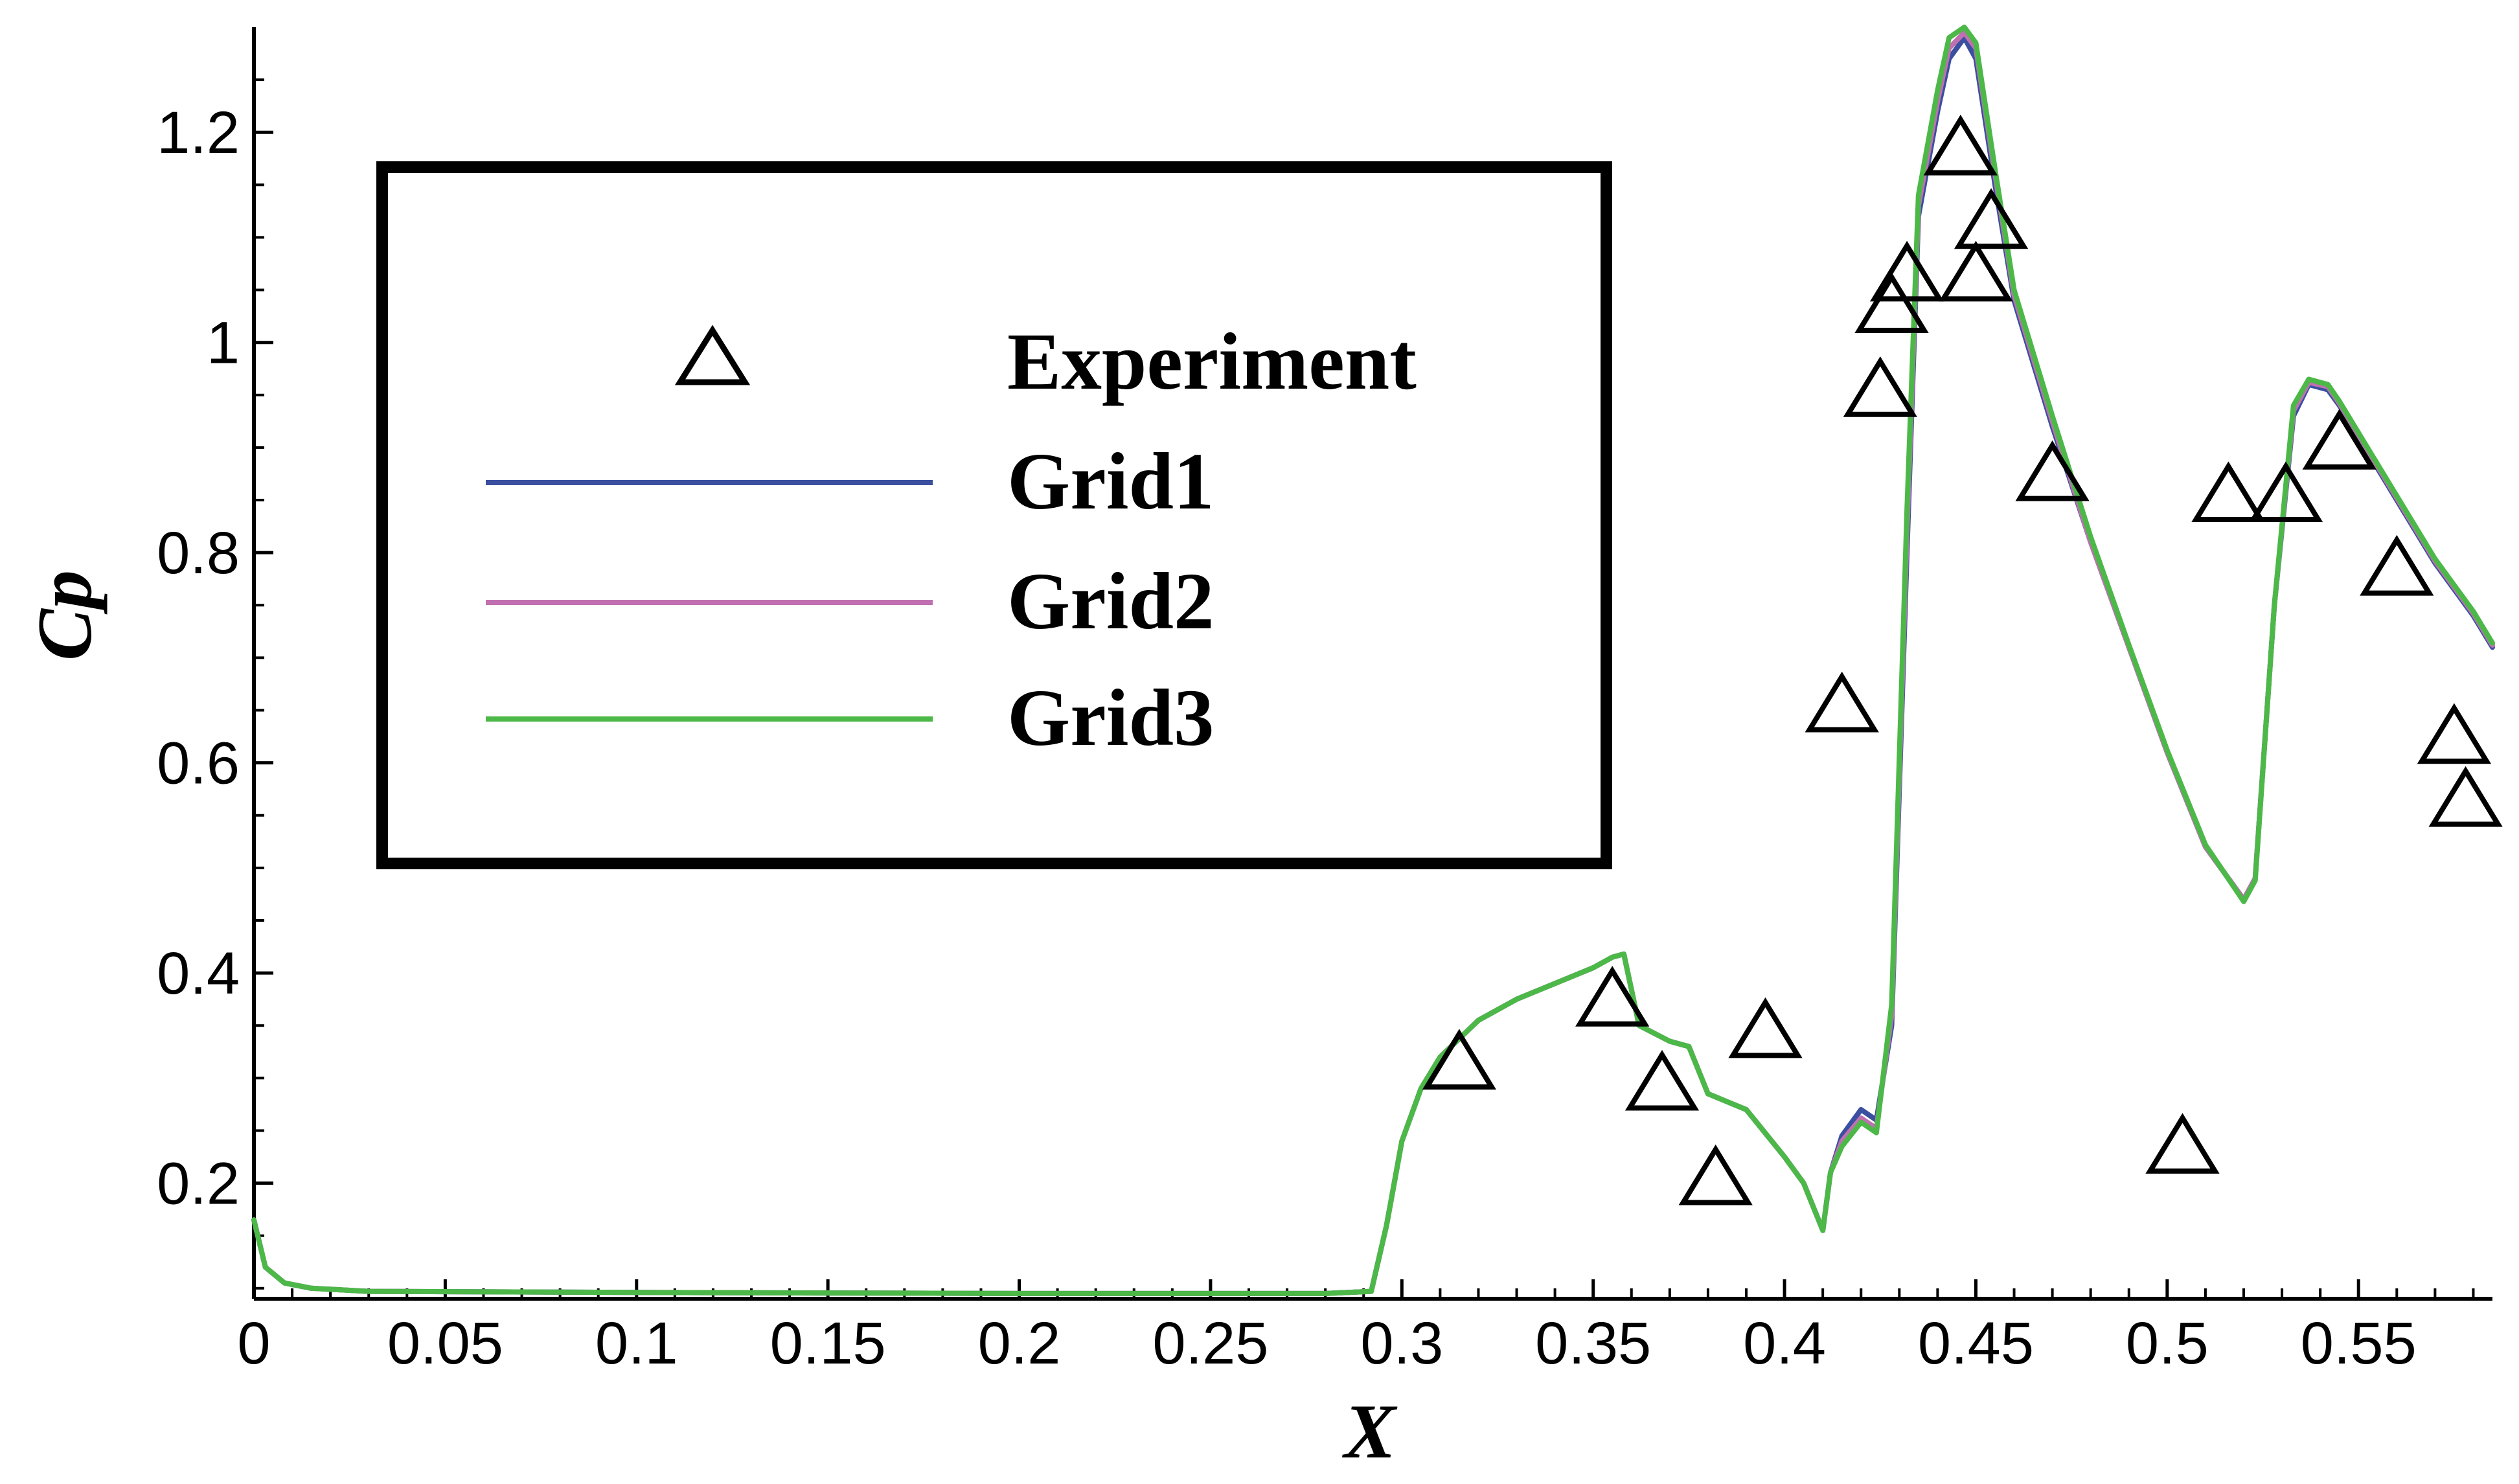 The height and width of the screenshot is (1484, 2519). I want to click on x-tick-label: 0.15, so click(828, 1343).